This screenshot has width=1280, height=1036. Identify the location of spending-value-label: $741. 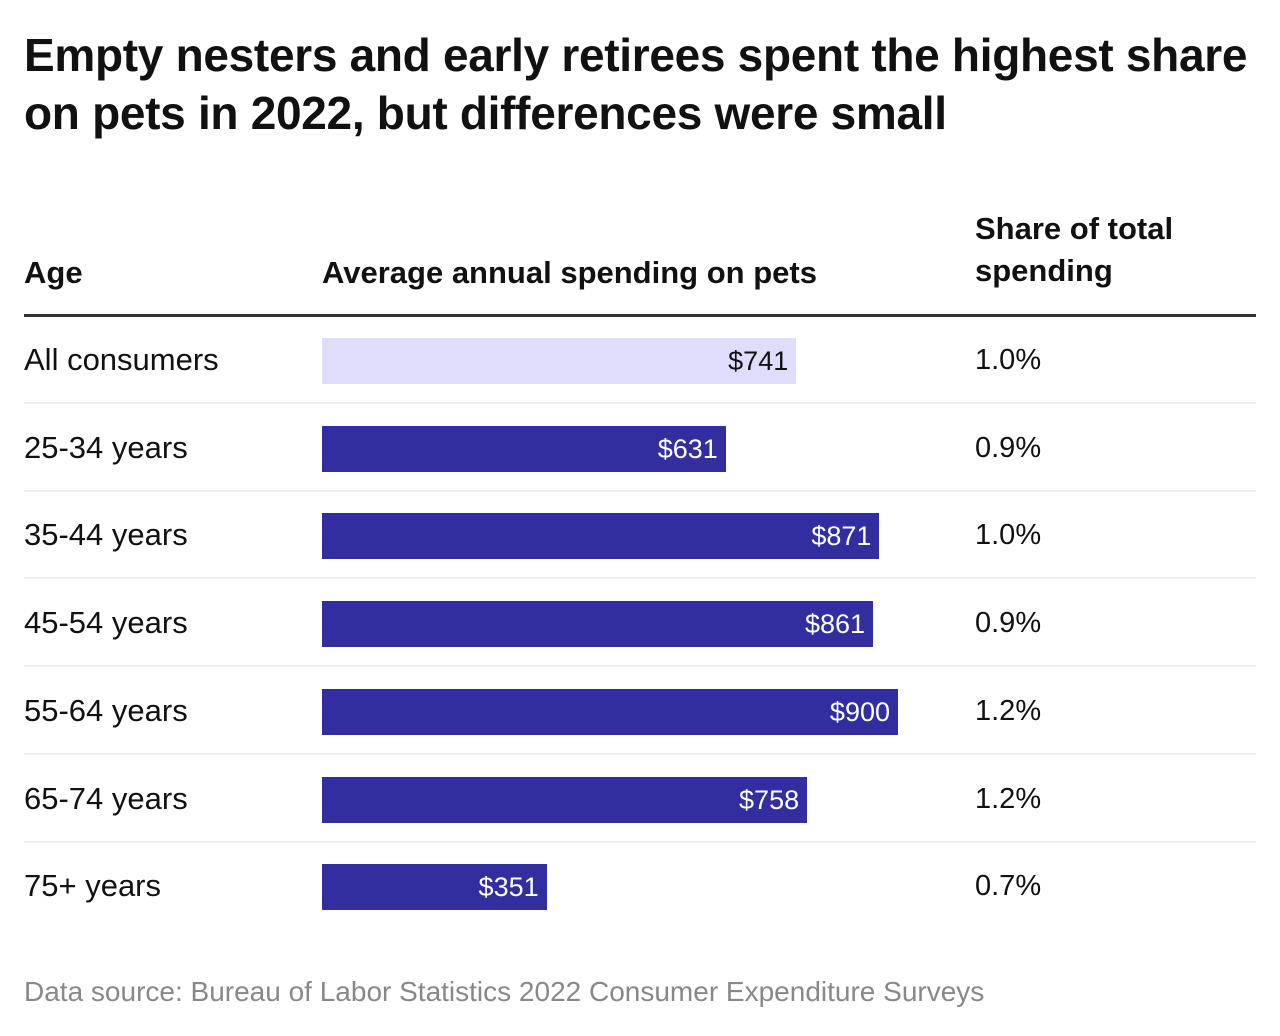
(758, 361).